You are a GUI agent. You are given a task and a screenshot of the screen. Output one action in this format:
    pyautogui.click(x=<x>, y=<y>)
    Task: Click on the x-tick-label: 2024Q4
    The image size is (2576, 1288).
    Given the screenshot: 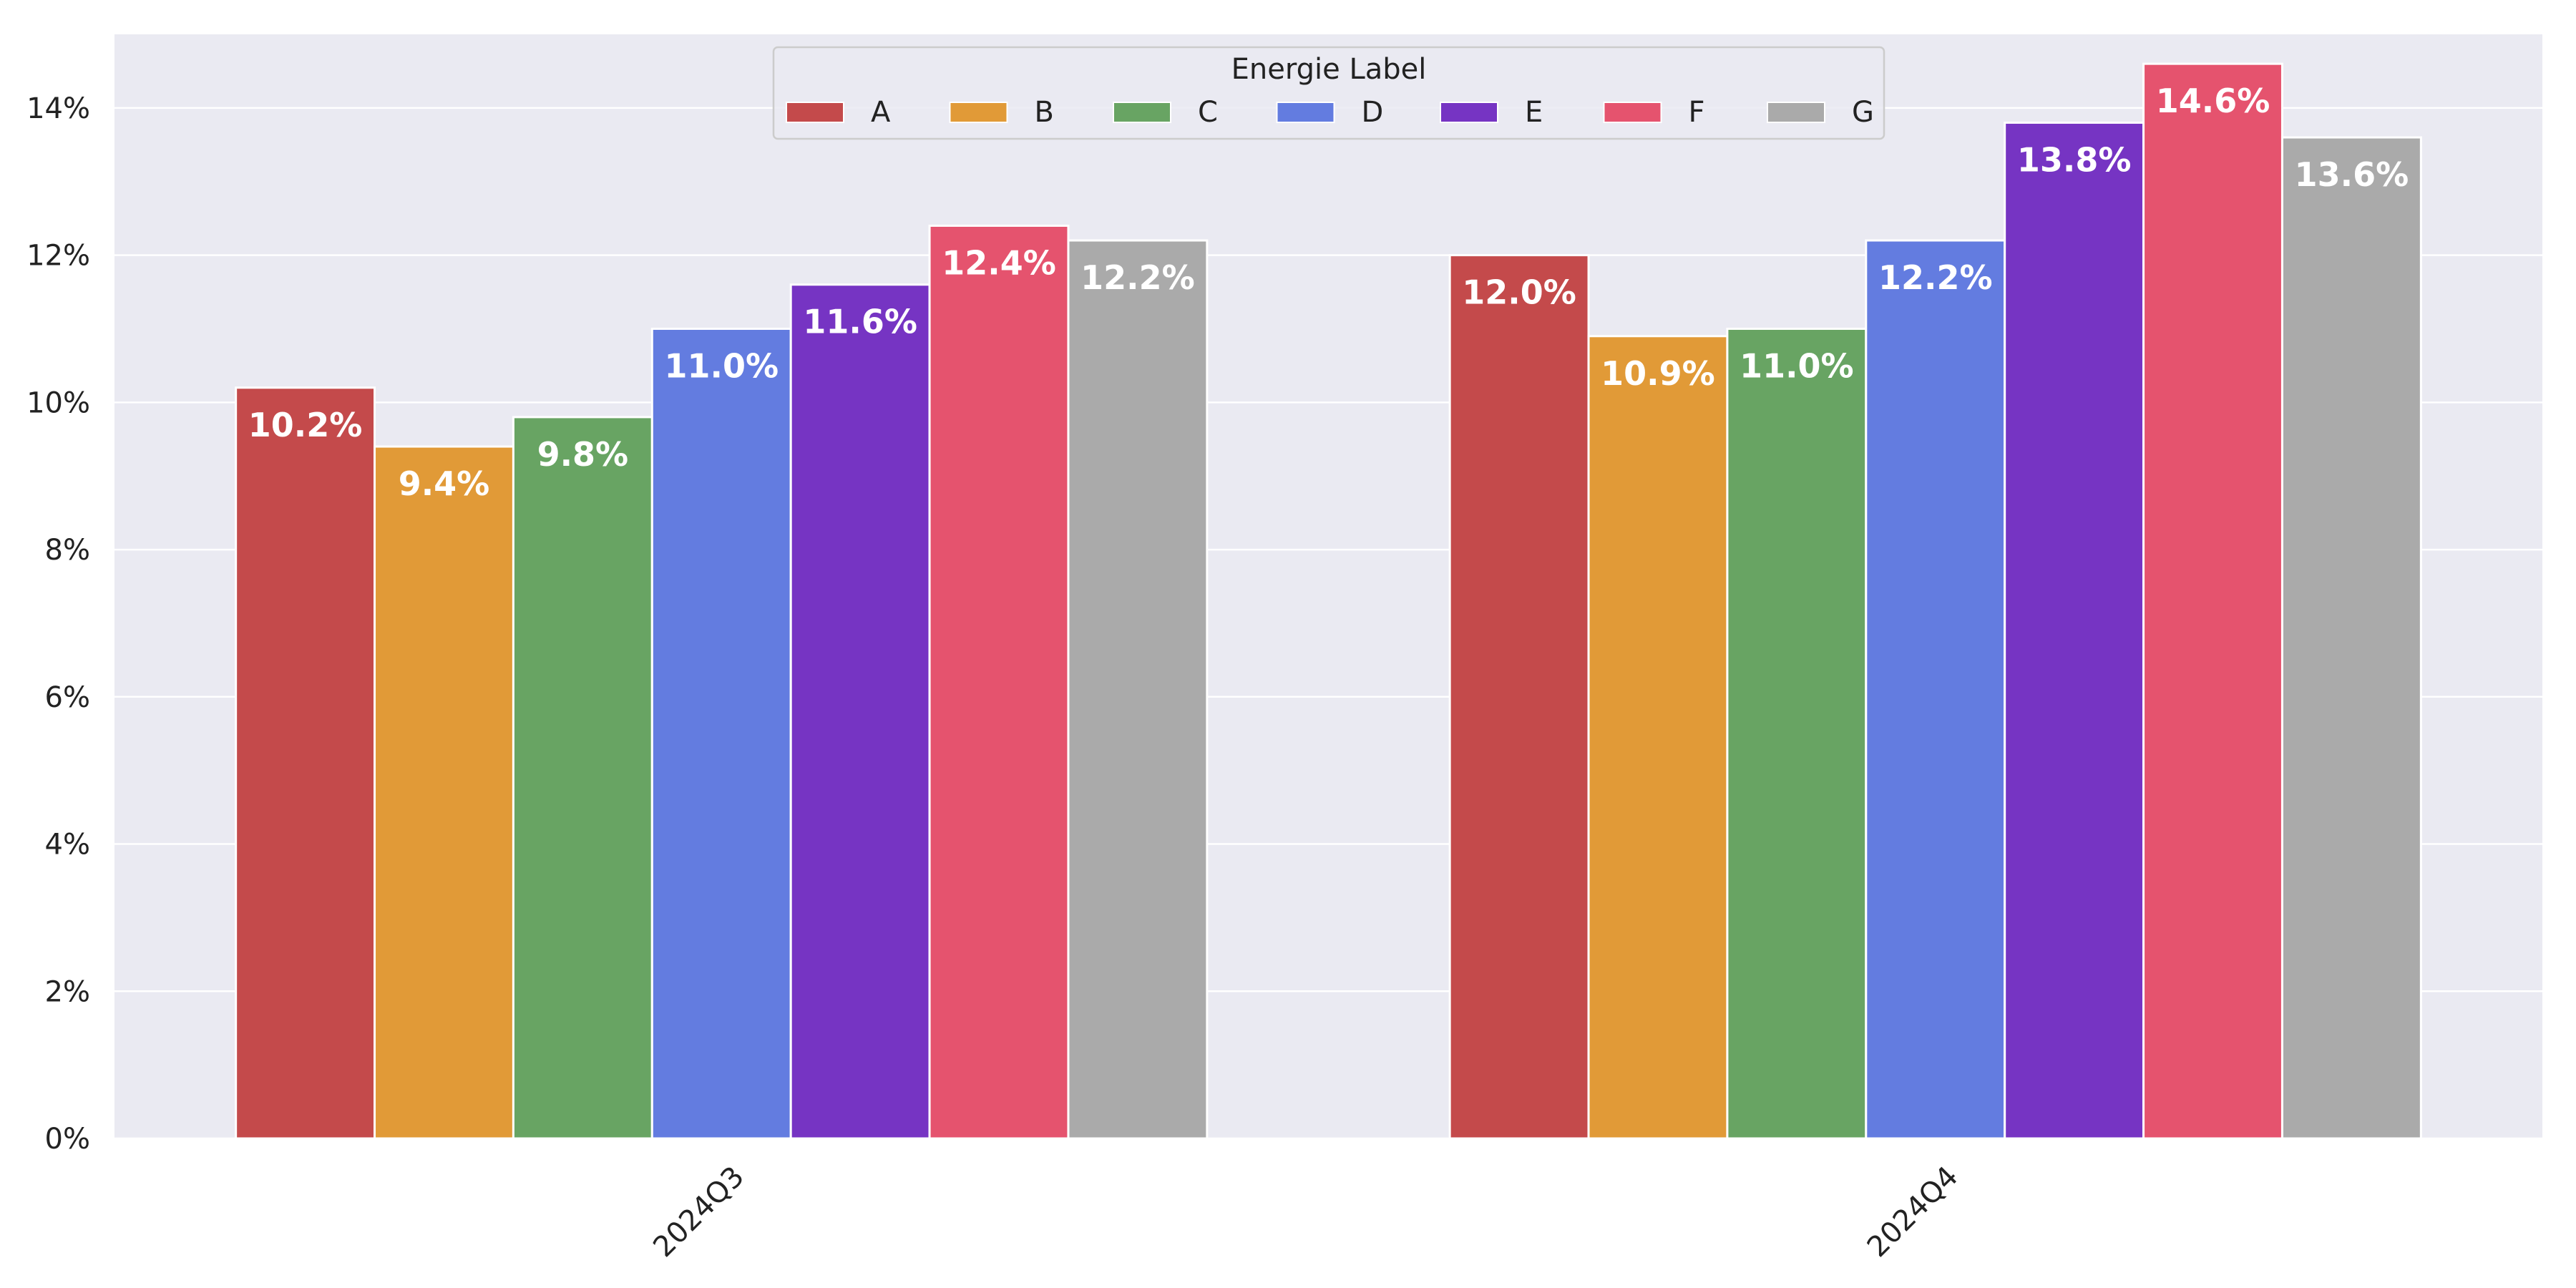 What is the action you would take?
    pyautogui.click(x=1913, y=1212)
    